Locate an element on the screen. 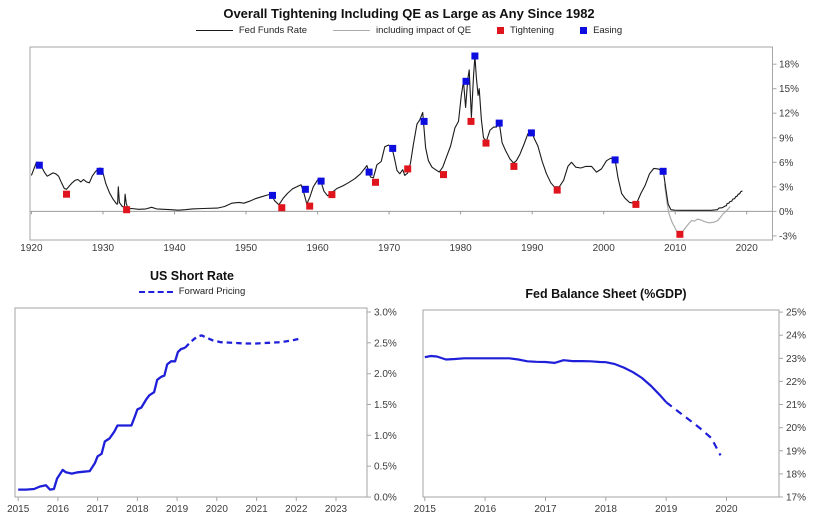 Image resolution: width=818 pixels, height=526 pixels. y-axis-label: 22% is located at coordinates (796, 382).